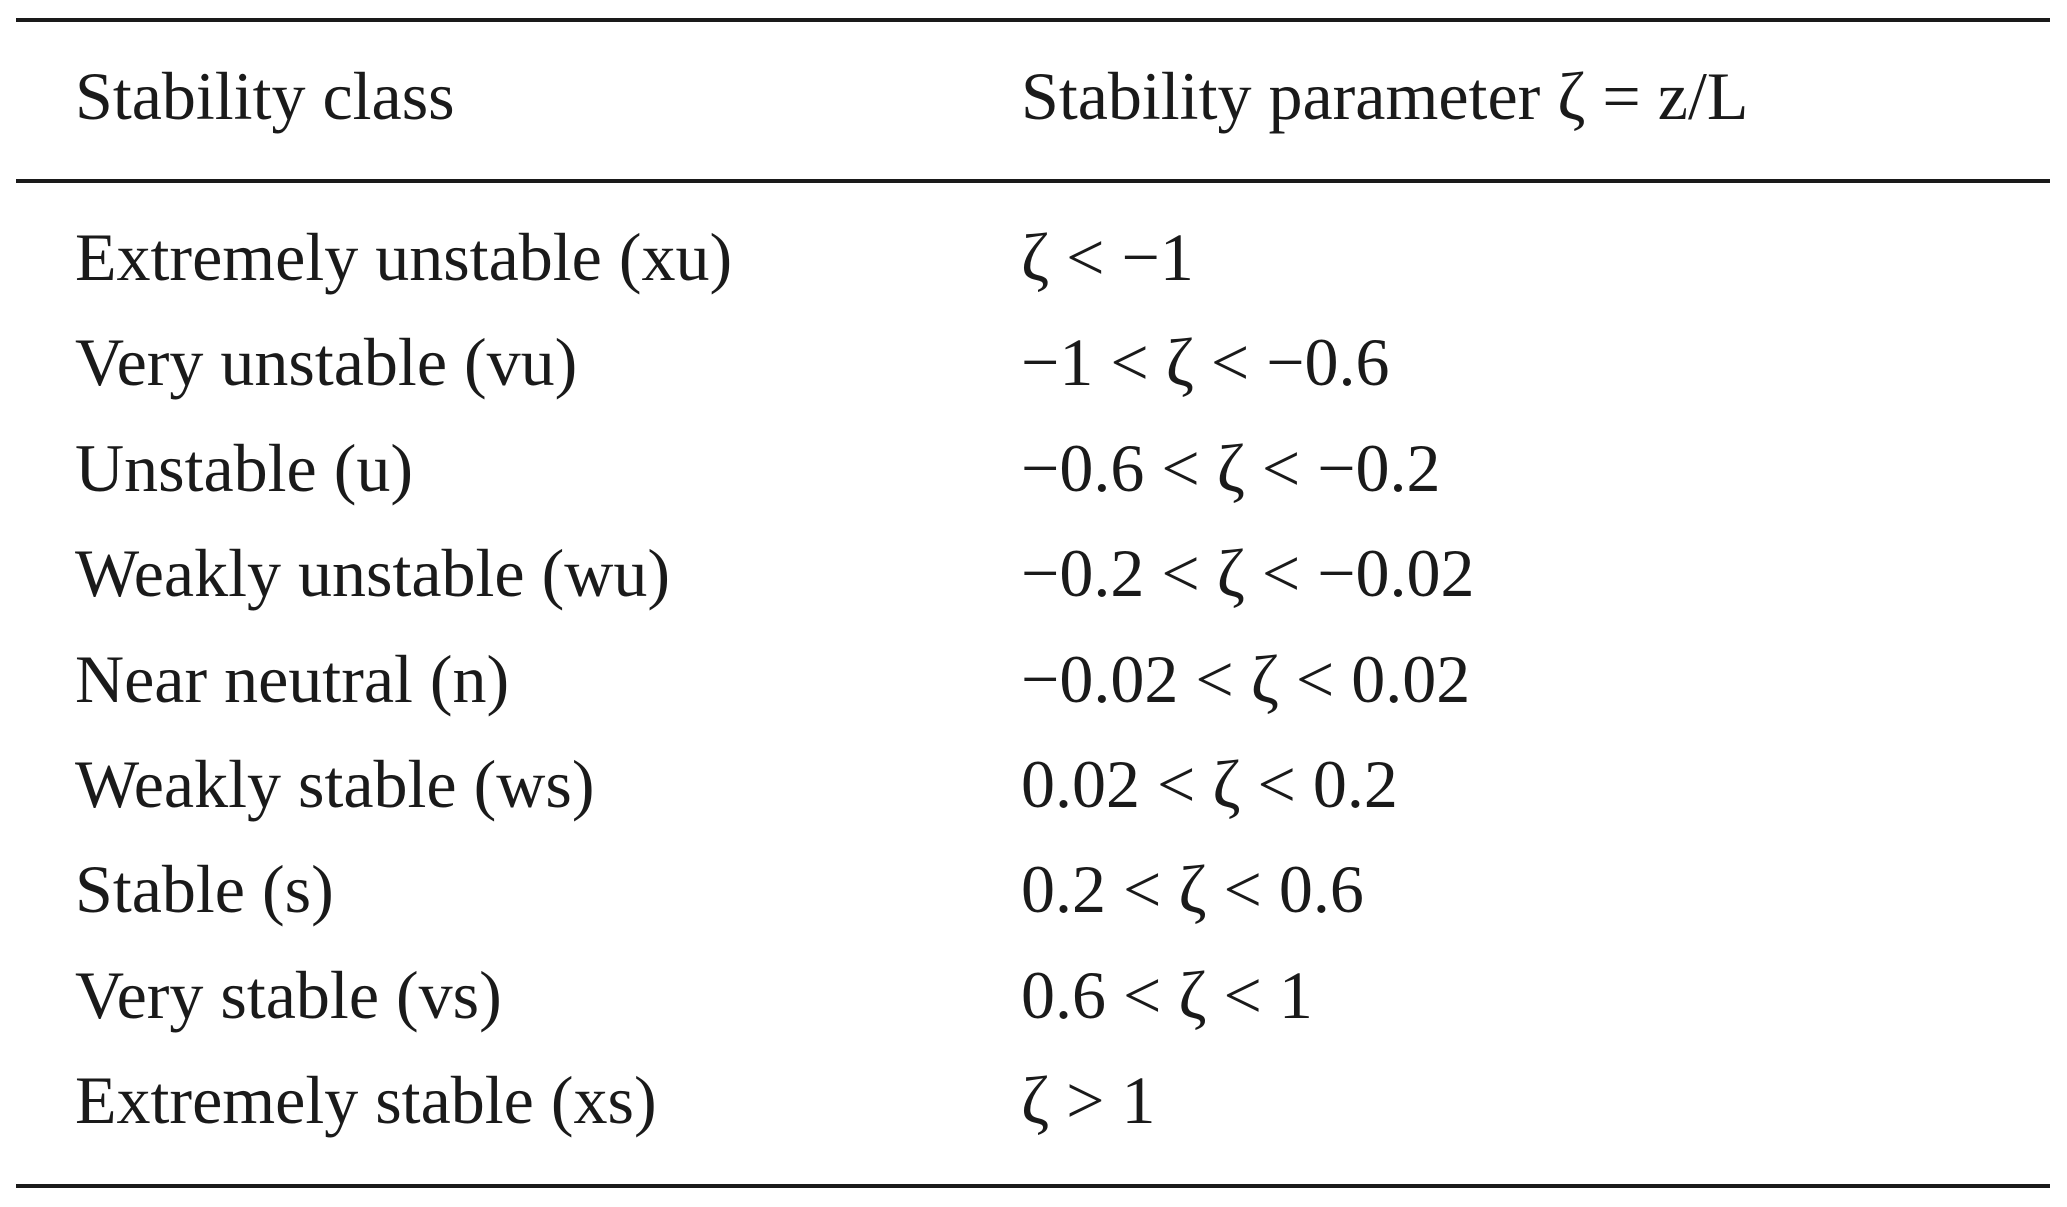 The height and width of the screenshot is (1207, 2067). Describe the element at coordinates (1231, 467) in the screenshot. I see `parameter-cell: −0.6 < ζ < −0.2` at that location.